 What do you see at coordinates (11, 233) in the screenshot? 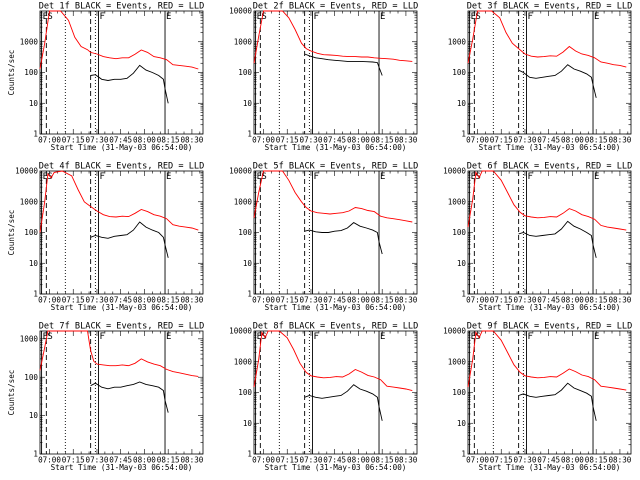
I see `y-axis-label: Counts/sec` at bounding box center [11, 233].